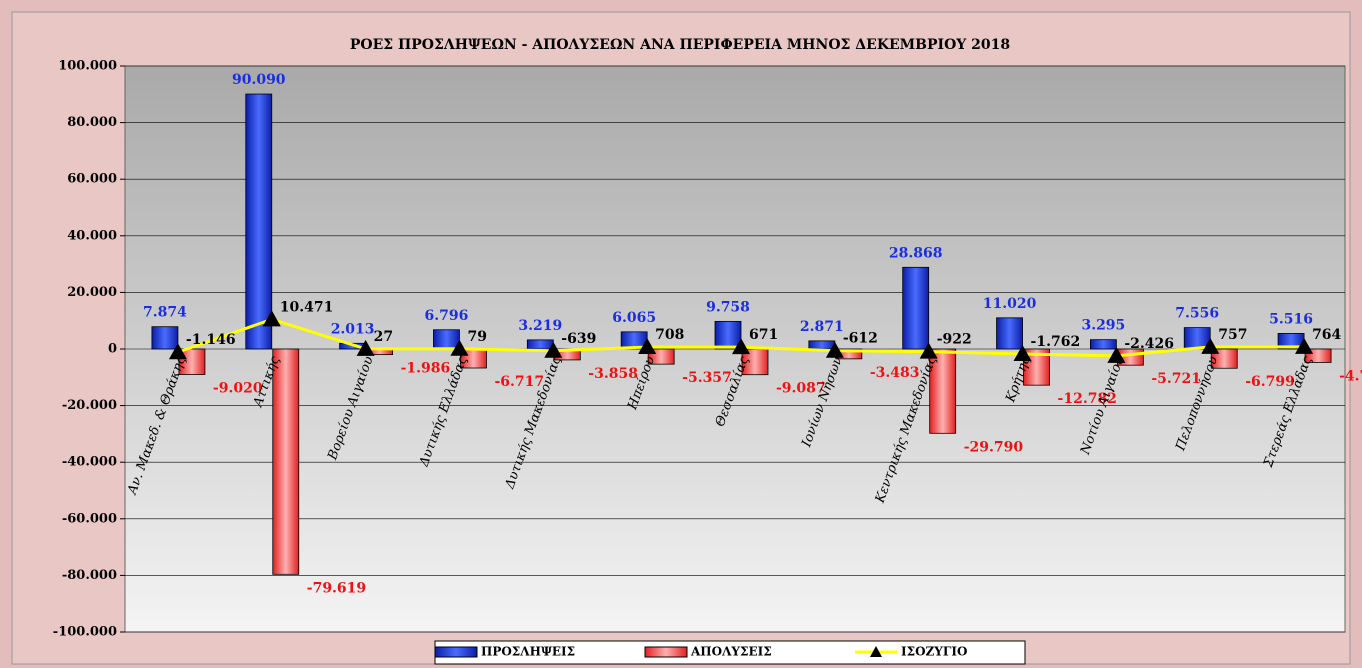 The image size is (1362, 668). Describe the element at coordinates (89, 405) in the screenshot. I see `y-tick-label: -20.000` at that location.